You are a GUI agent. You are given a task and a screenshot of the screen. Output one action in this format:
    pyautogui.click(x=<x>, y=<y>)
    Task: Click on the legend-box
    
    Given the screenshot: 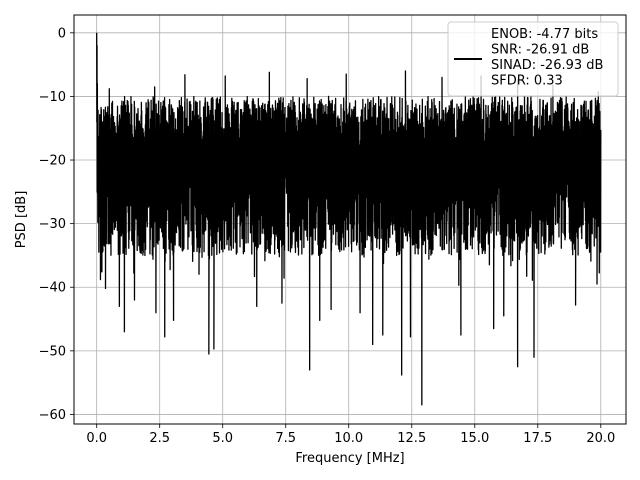 What is the action you would take?
    pyautogui.click(x=533, y=59)
    